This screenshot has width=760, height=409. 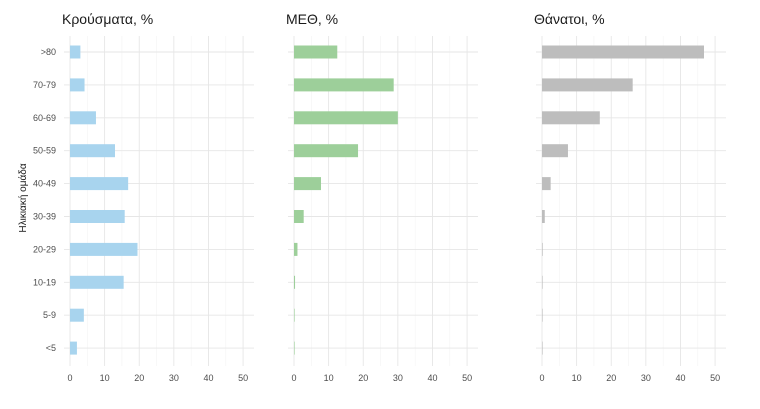 I want to click on y-axis-label: Ηλικιακή ομάδα, so click(x=23, y=197).